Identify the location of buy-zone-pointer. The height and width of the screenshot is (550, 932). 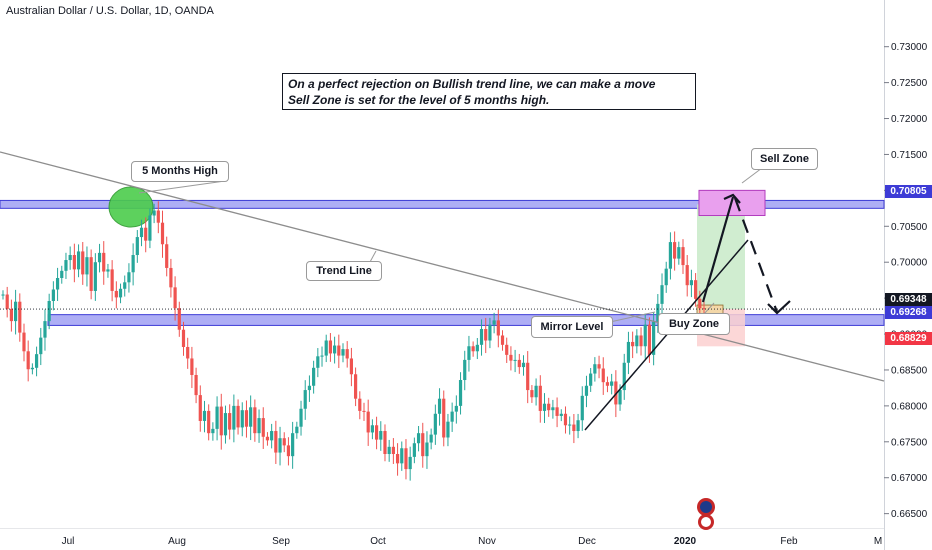
(709, 308).